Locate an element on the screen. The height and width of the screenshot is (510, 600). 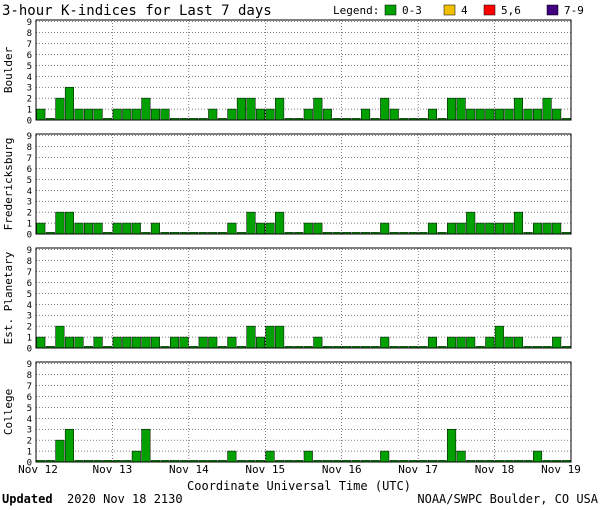
ytick-label-4: 4 is located at coordinates (29, 78).